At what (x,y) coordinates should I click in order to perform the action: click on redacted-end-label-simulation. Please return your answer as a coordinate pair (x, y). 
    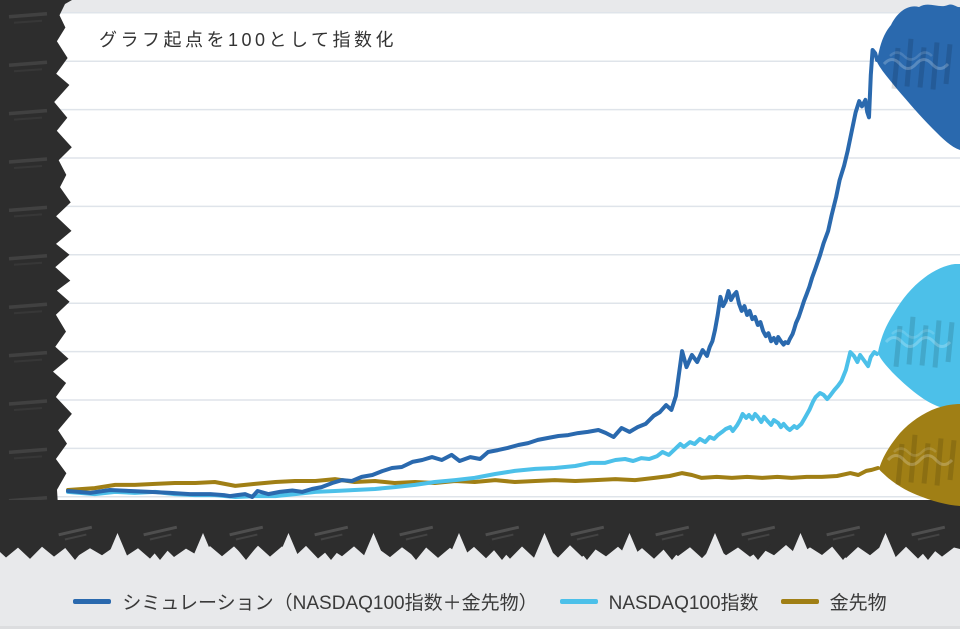
    Looking at the image, I should click on (918, 77).